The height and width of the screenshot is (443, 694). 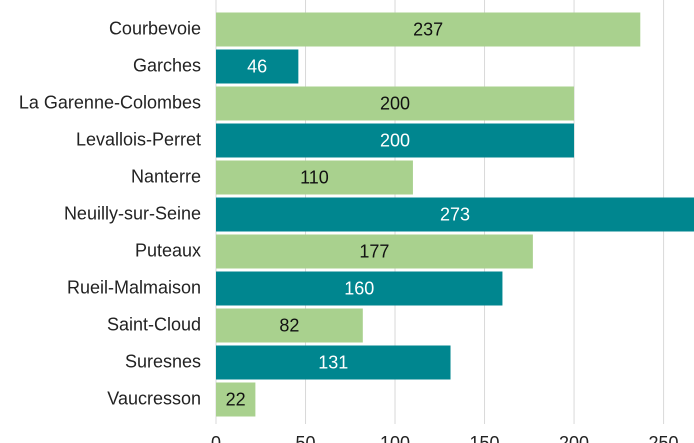 What do you see at coordinates (664, 438) in the screenshot?
I see `x-tick-label: 250` at bounding box center [664, 438].